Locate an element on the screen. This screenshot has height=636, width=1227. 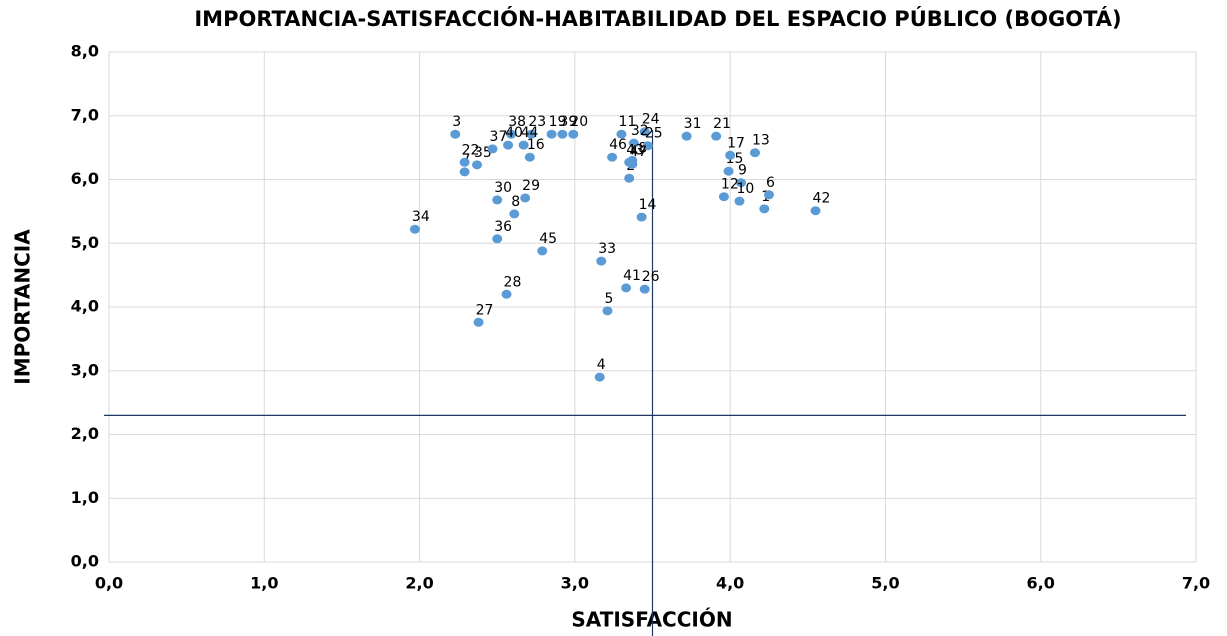
point-label: 10 is located at coordinates (745, 189).